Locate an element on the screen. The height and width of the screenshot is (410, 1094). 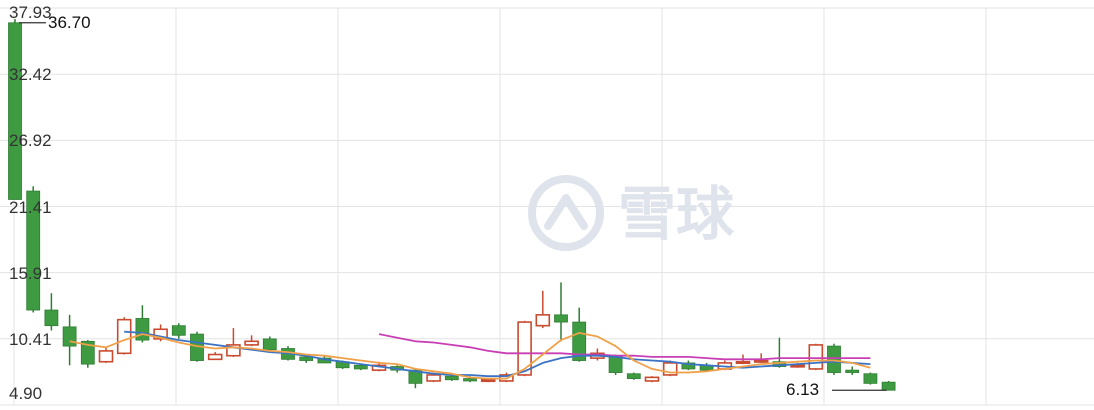
low-price-label: 6.13 is located at coordinates (803, 390).